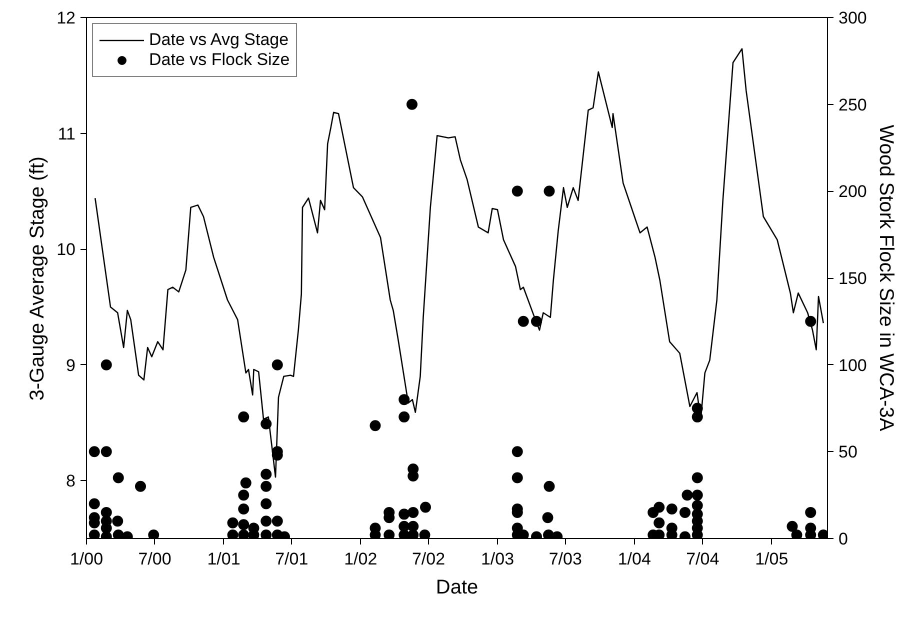 This screenshot has height=617, width=919. Describe the element at coordinates (219, 40) in the screenshot. I see `legend-label: Date vs Avg Stage` at that location.